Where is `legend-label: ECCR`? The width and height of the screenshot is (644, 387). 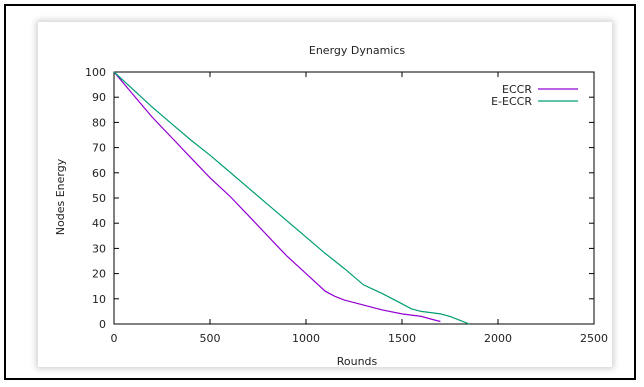 legend-label: ECCR is located at coordinates (517, 89).